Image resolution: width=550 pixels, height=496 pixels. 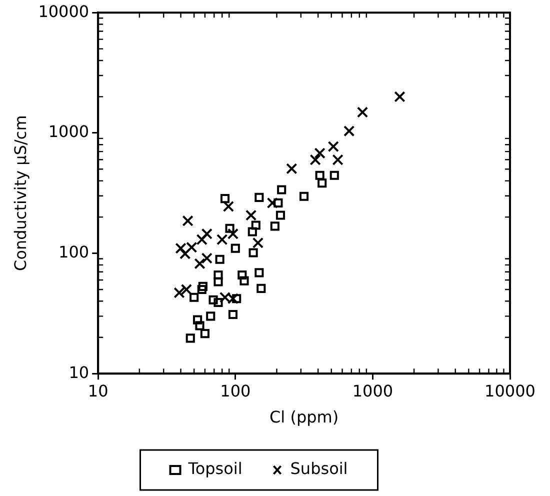 What do you see at coordinates (319, 468) in the screenshot?
I see `legend-label: Subsoil` at bounding box center [319, 468].